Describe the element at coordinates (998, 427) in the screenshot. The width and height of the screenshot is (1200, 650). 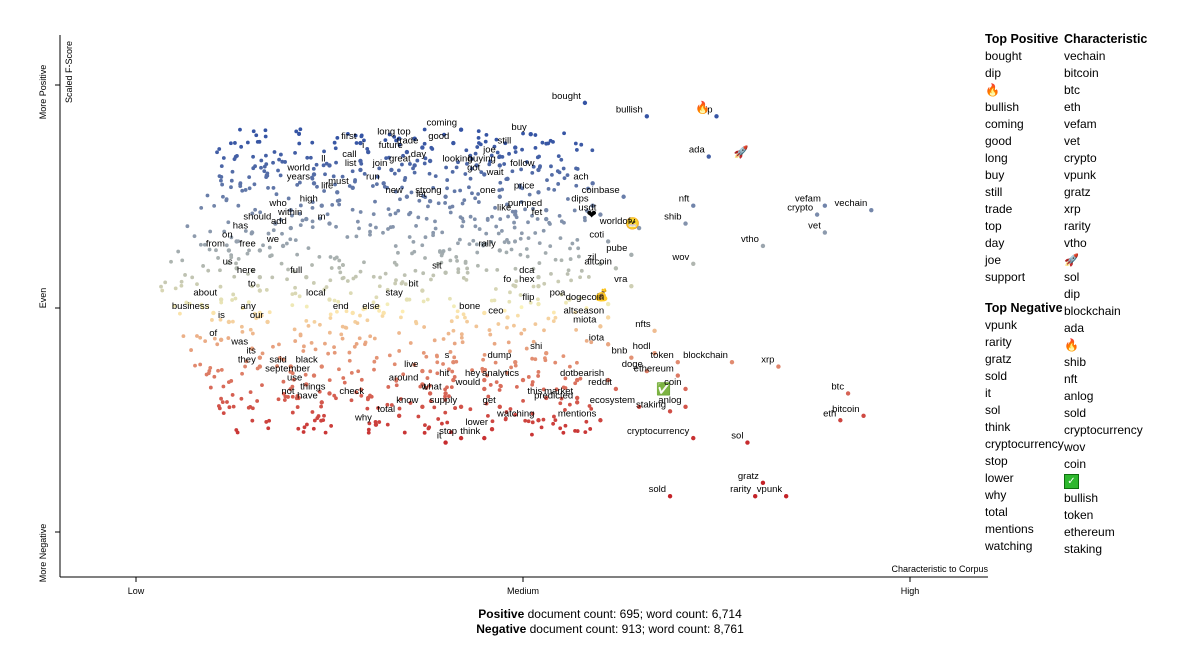
I see `term-list-item: think` at that location.